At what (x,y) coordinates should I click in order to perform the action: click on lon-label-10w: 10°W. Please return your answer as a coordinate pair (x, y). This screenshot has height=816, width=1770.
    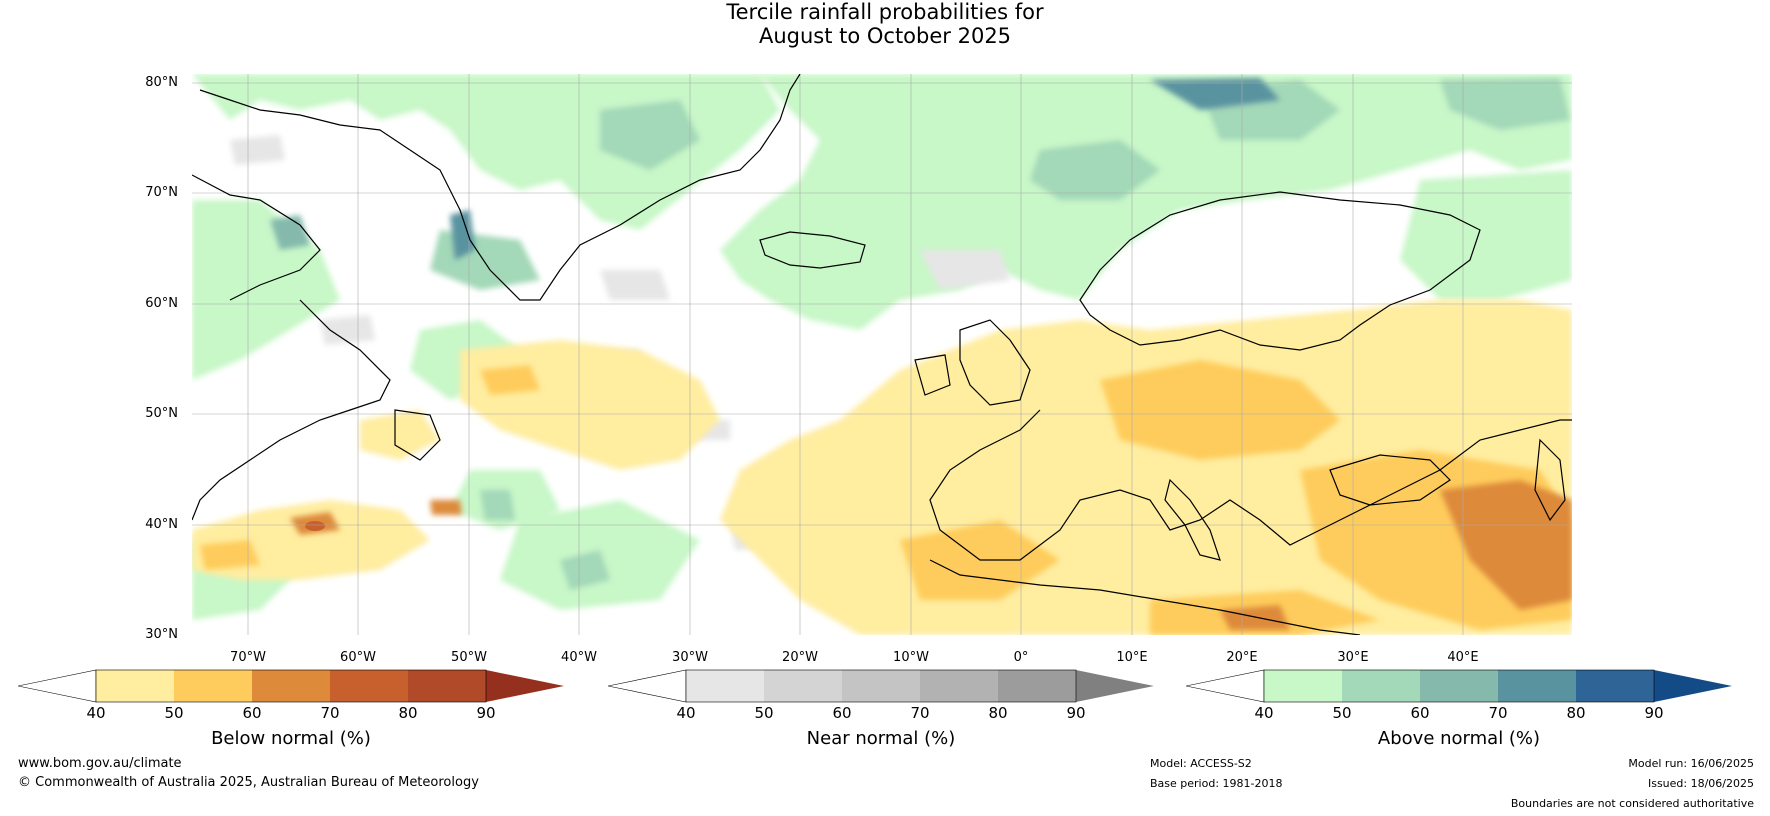
    Looking at the image, I should click on (911, 657).